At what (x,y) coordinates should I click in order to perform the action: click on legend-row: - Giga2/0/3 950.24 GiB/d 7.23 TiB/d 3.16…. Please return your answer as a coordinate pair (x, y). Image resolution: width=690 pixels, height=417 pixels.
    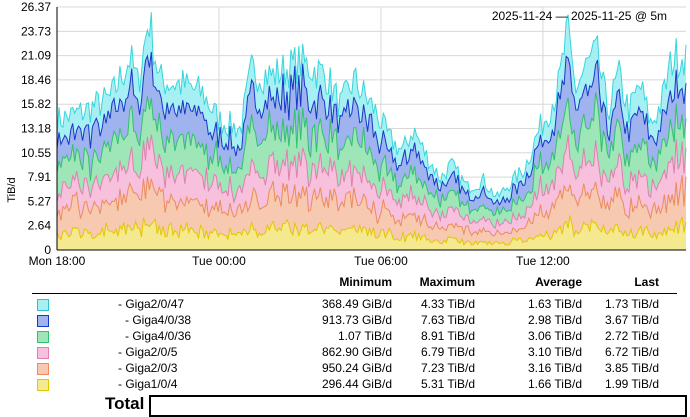
    Looking at the image, I should click on (354, 369).